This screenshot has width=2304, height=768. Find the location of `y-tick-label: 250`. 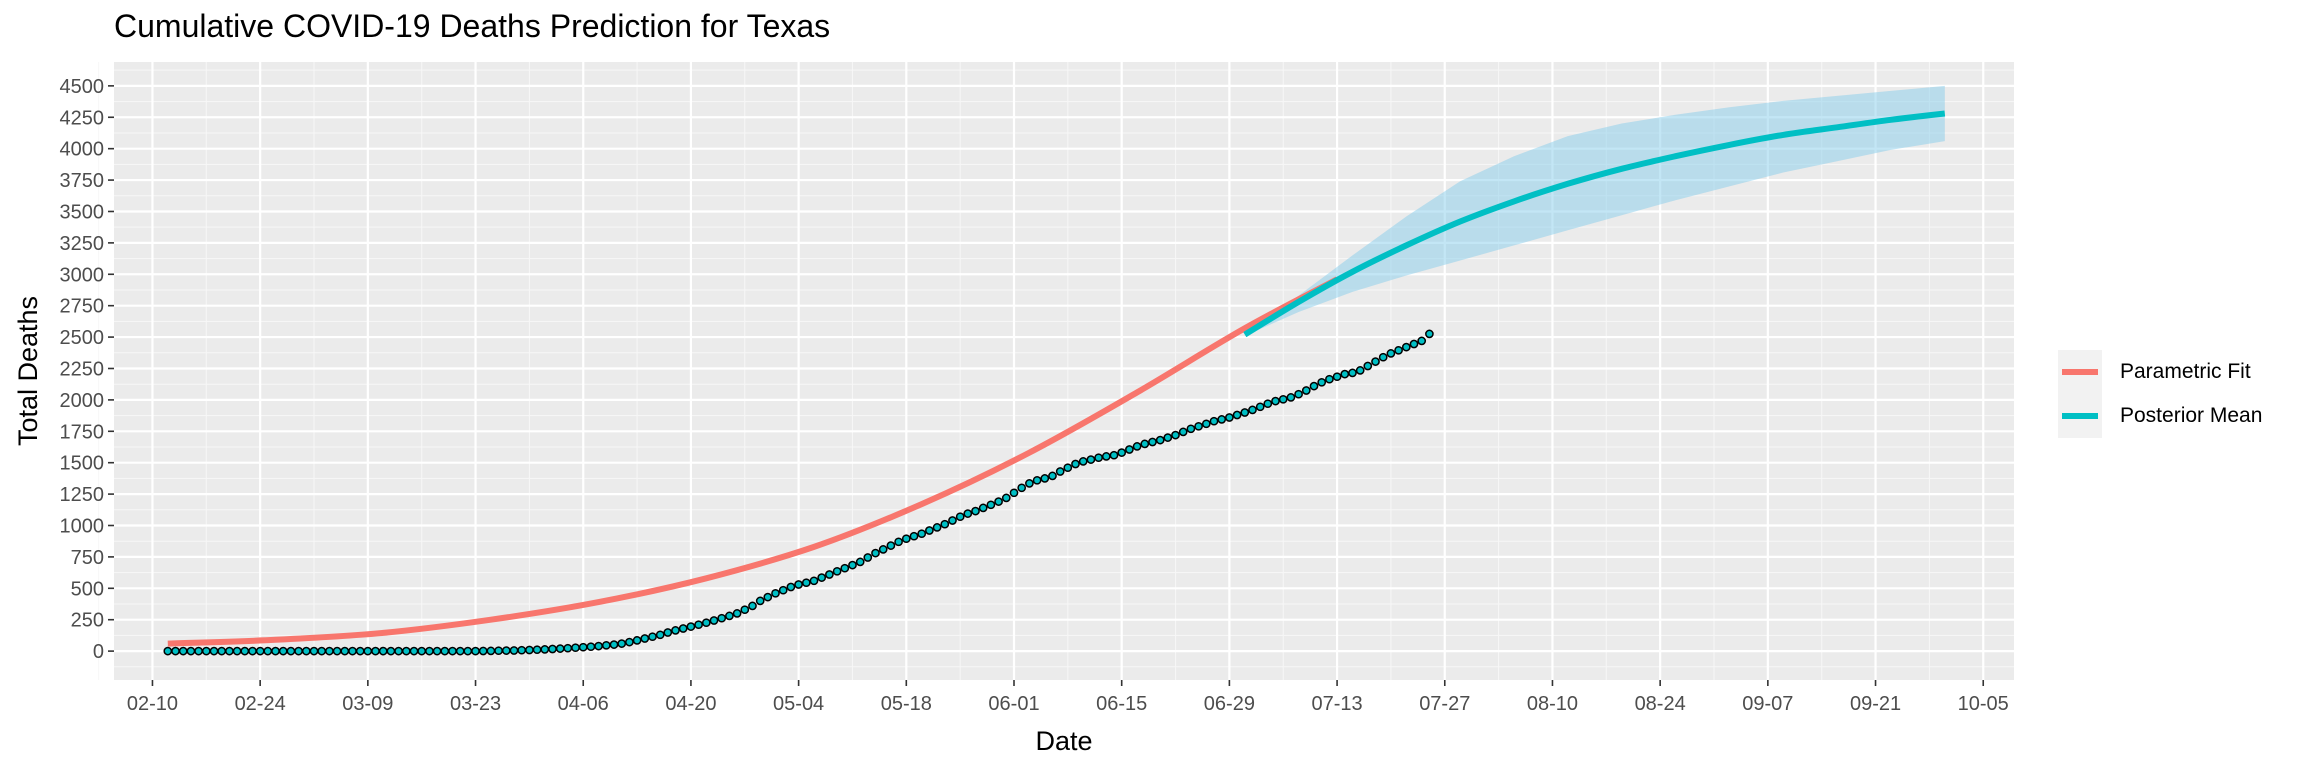

y-tick-label: 250 is located at coordinates (87, 621).